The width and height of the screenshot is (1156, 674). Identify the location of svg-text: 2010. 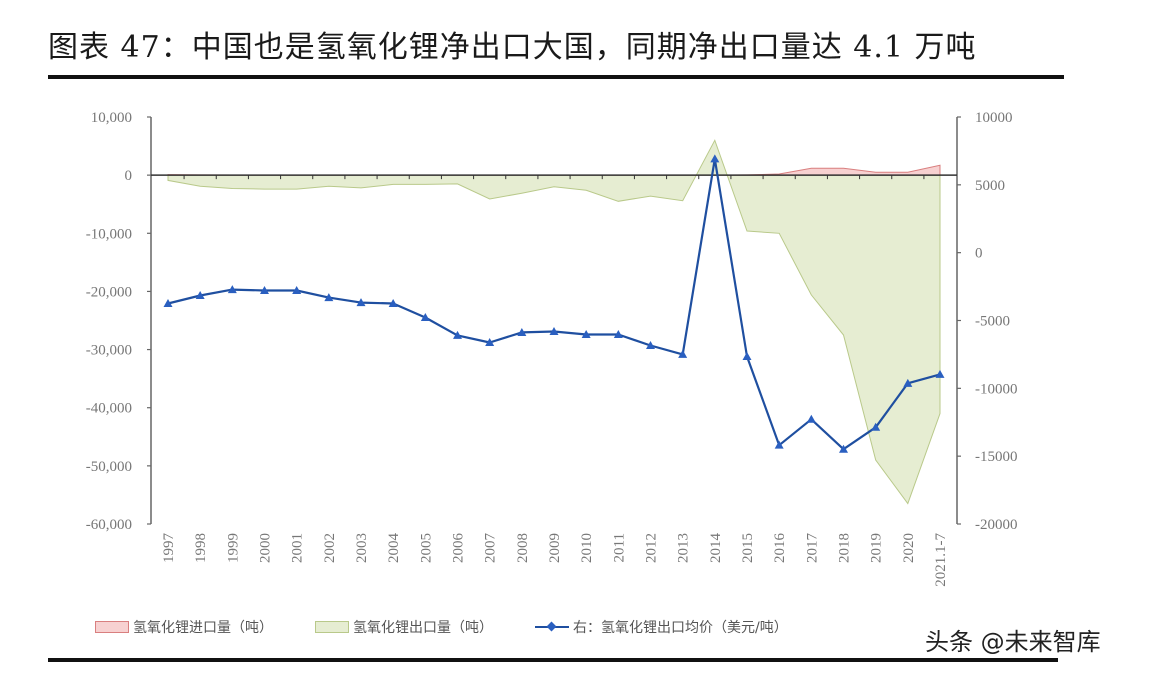
(587, 548).